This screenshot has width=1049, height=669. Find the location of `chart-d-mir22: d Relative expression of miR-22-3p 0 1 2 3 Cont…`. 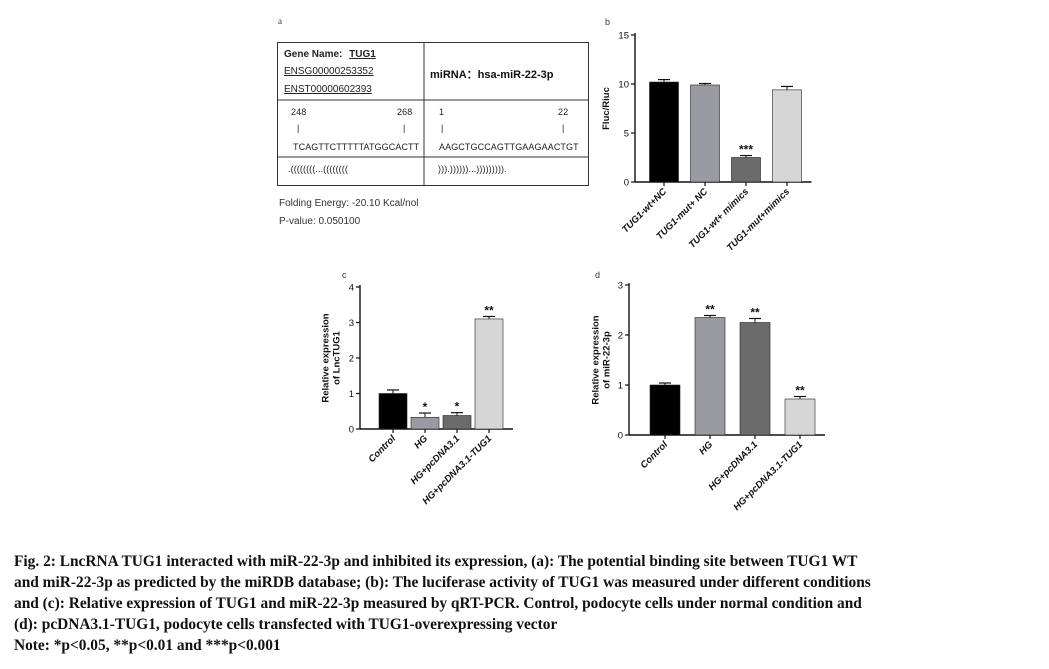

chart-d-mir22: d Relative expression of miR-22-3p 0 1 2 3 Cont… is located at coordinates (708, 391).